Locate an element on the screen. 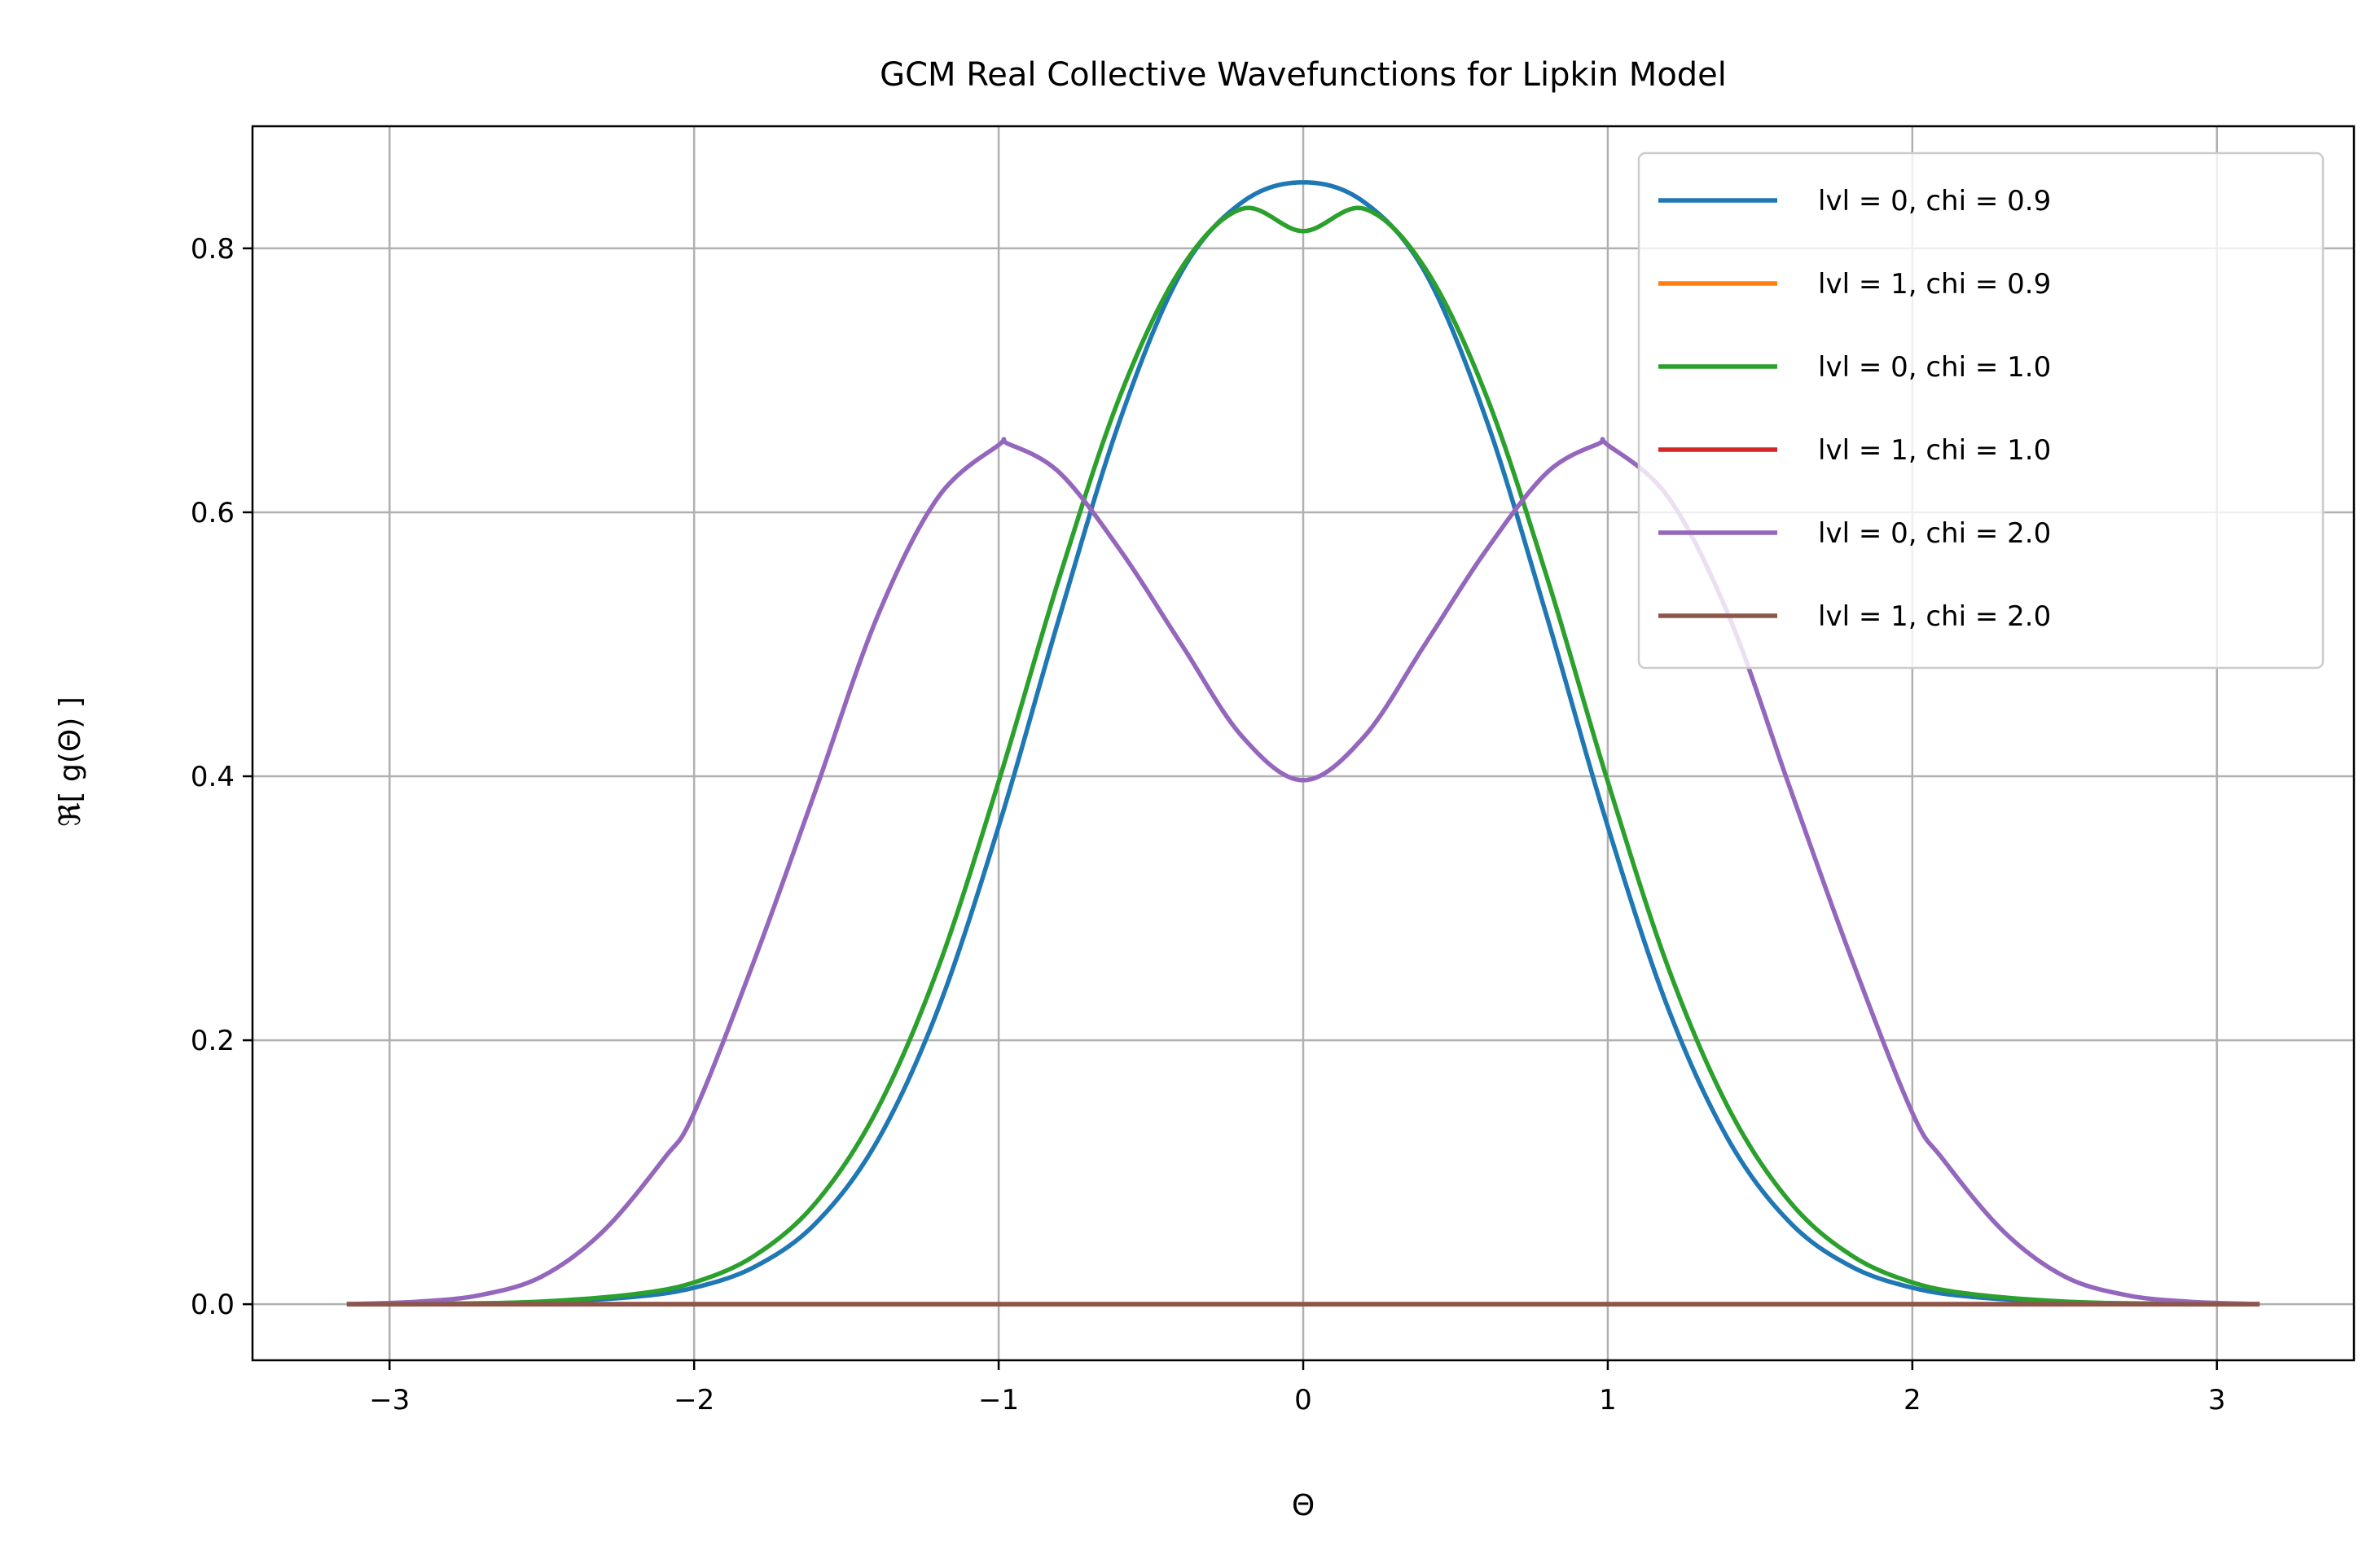 Image resolution: width=2380 pixels, height=1568 pixels. y-tick-label: 0.8 is located at coordinates (213, 249).